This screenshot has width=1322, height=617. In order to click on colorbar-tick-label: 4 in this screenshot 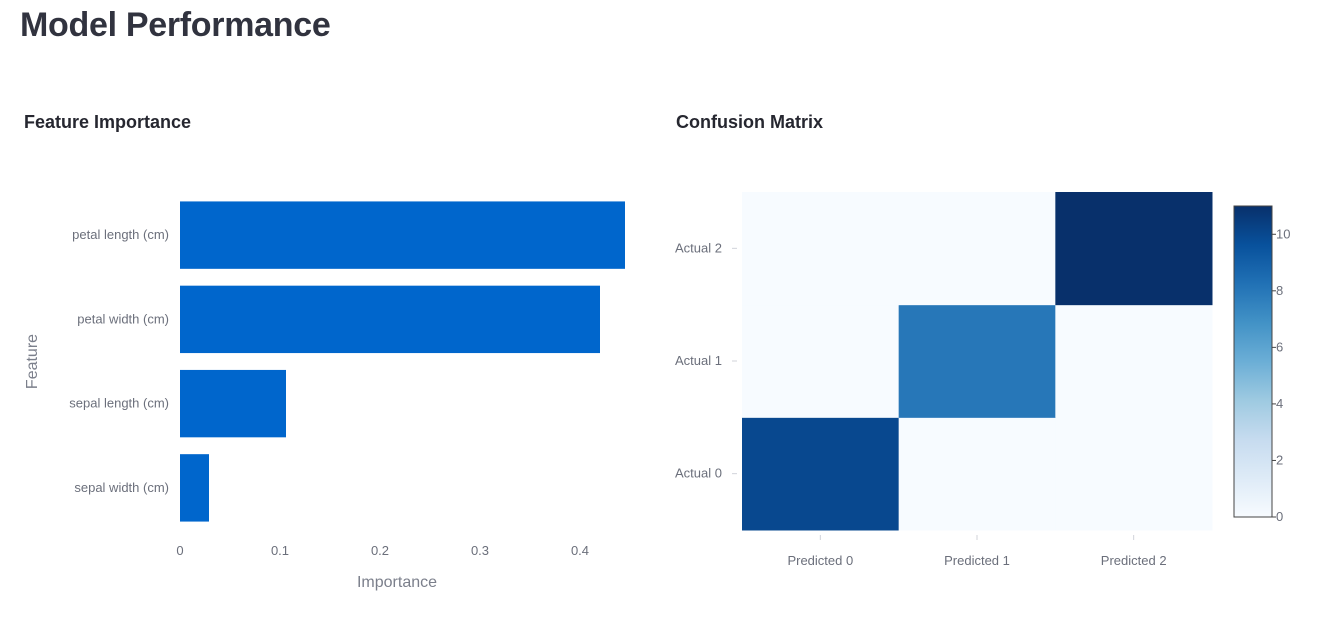, I will do `click(1279, 403)`.